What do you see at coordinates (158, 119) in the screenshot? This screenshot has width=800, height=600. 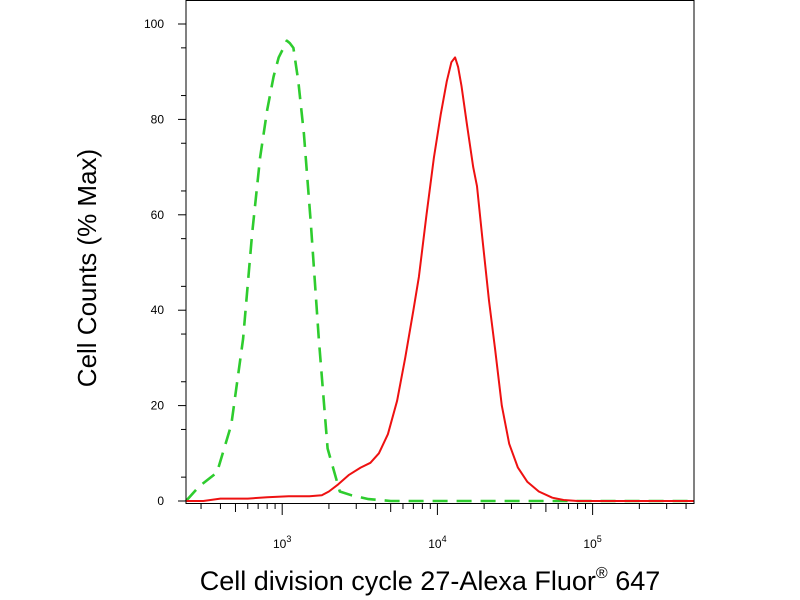 I see `y-tick-label-80: 80` at bounding box center [158, 119].